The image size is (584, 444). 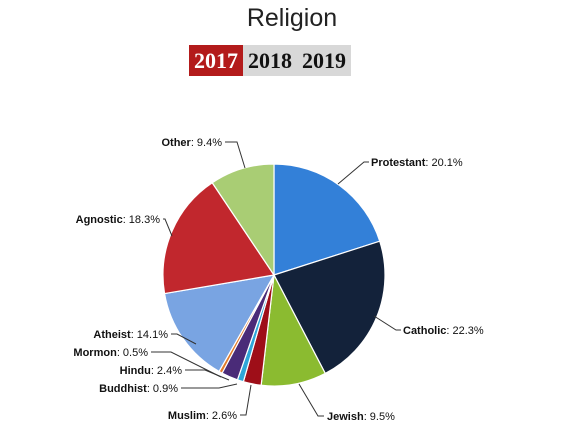 What do you see at coordinates (184, 339) in the screenshot?
I see `leader-line-atheist` at bounding box center [184, 339].